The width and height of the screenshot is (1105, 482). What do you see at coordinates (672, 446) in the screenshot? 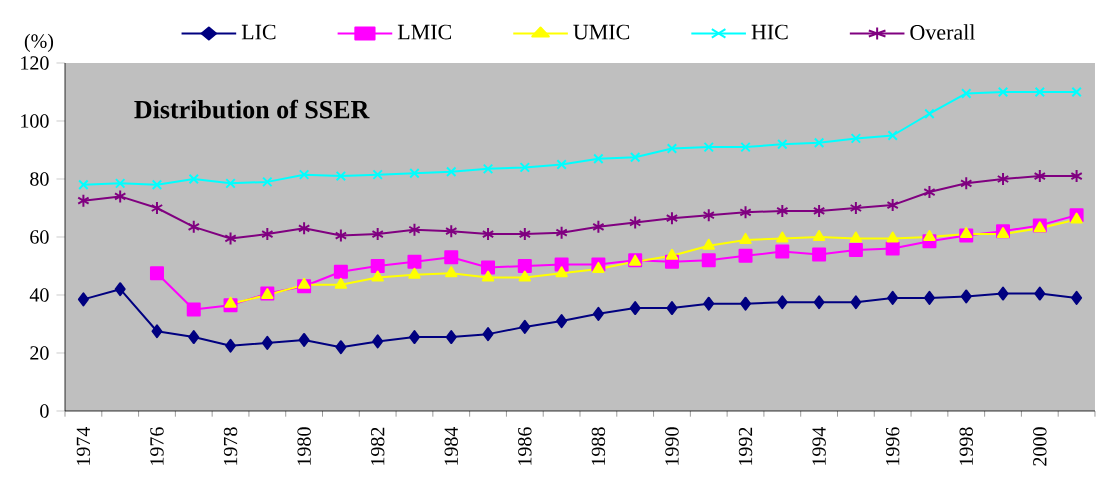
I see `x-tick-label: 1990` at bounding box center [672, 446].